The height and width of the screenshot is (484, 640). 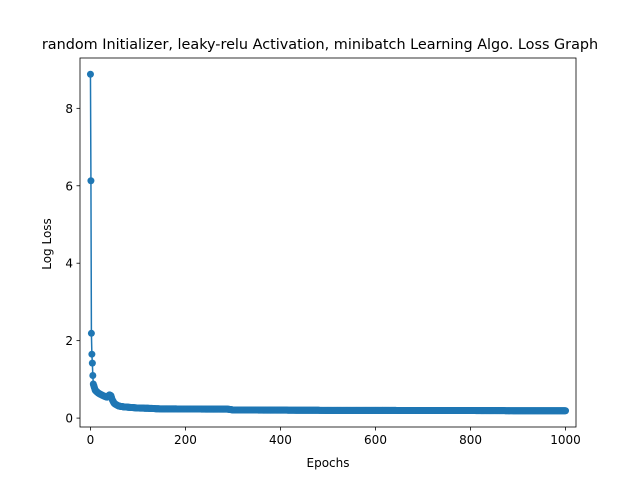 What do you see at coordinates (375, 440) in the screenshot?
I see `x-tick-label: 600` at bounding box center [375, 440].